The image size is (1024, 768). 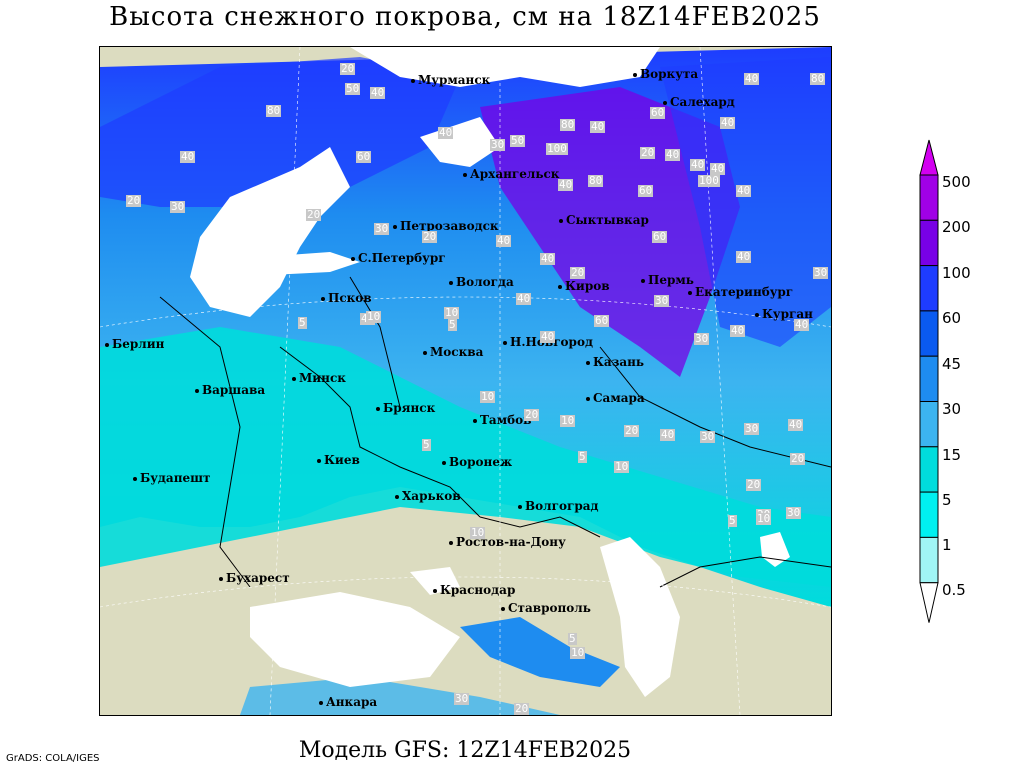 What do you see at coordinates (171, 478) in the screenshot?
I see `city-label: Будапешт` at bounding box center [171, 478].